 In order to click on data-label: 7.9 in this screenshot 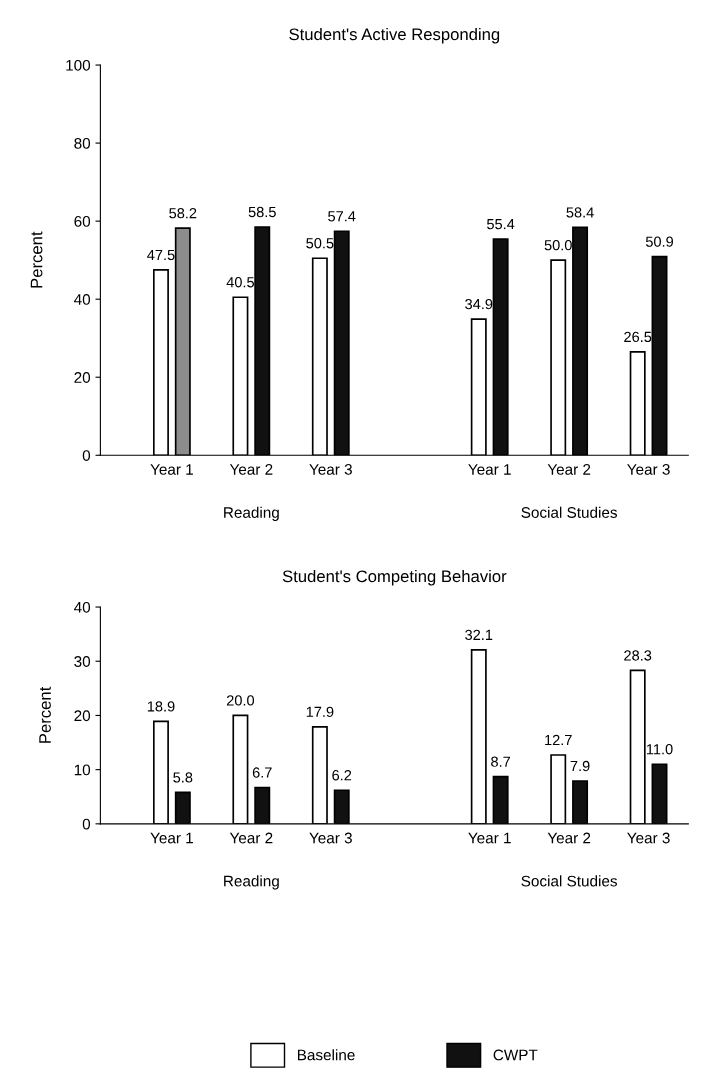, I will do `click(580, 766)`.